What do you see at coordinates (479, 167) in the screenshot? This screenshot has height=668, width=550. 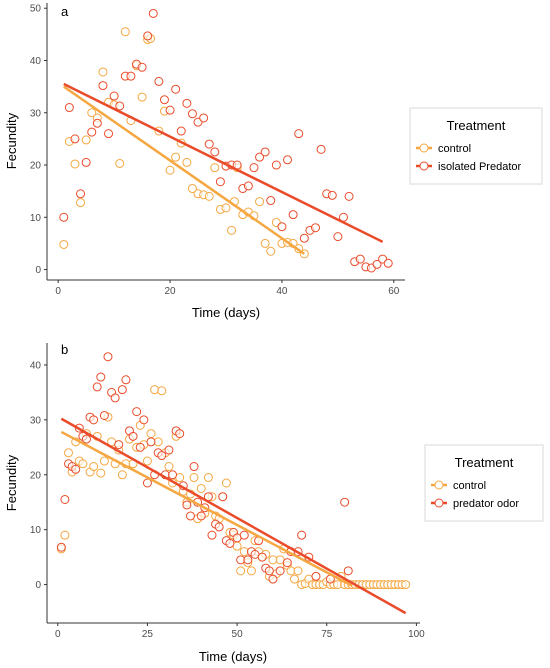 I see `legend-entry-label: isolated Predator` at bounding box center [479, 167].